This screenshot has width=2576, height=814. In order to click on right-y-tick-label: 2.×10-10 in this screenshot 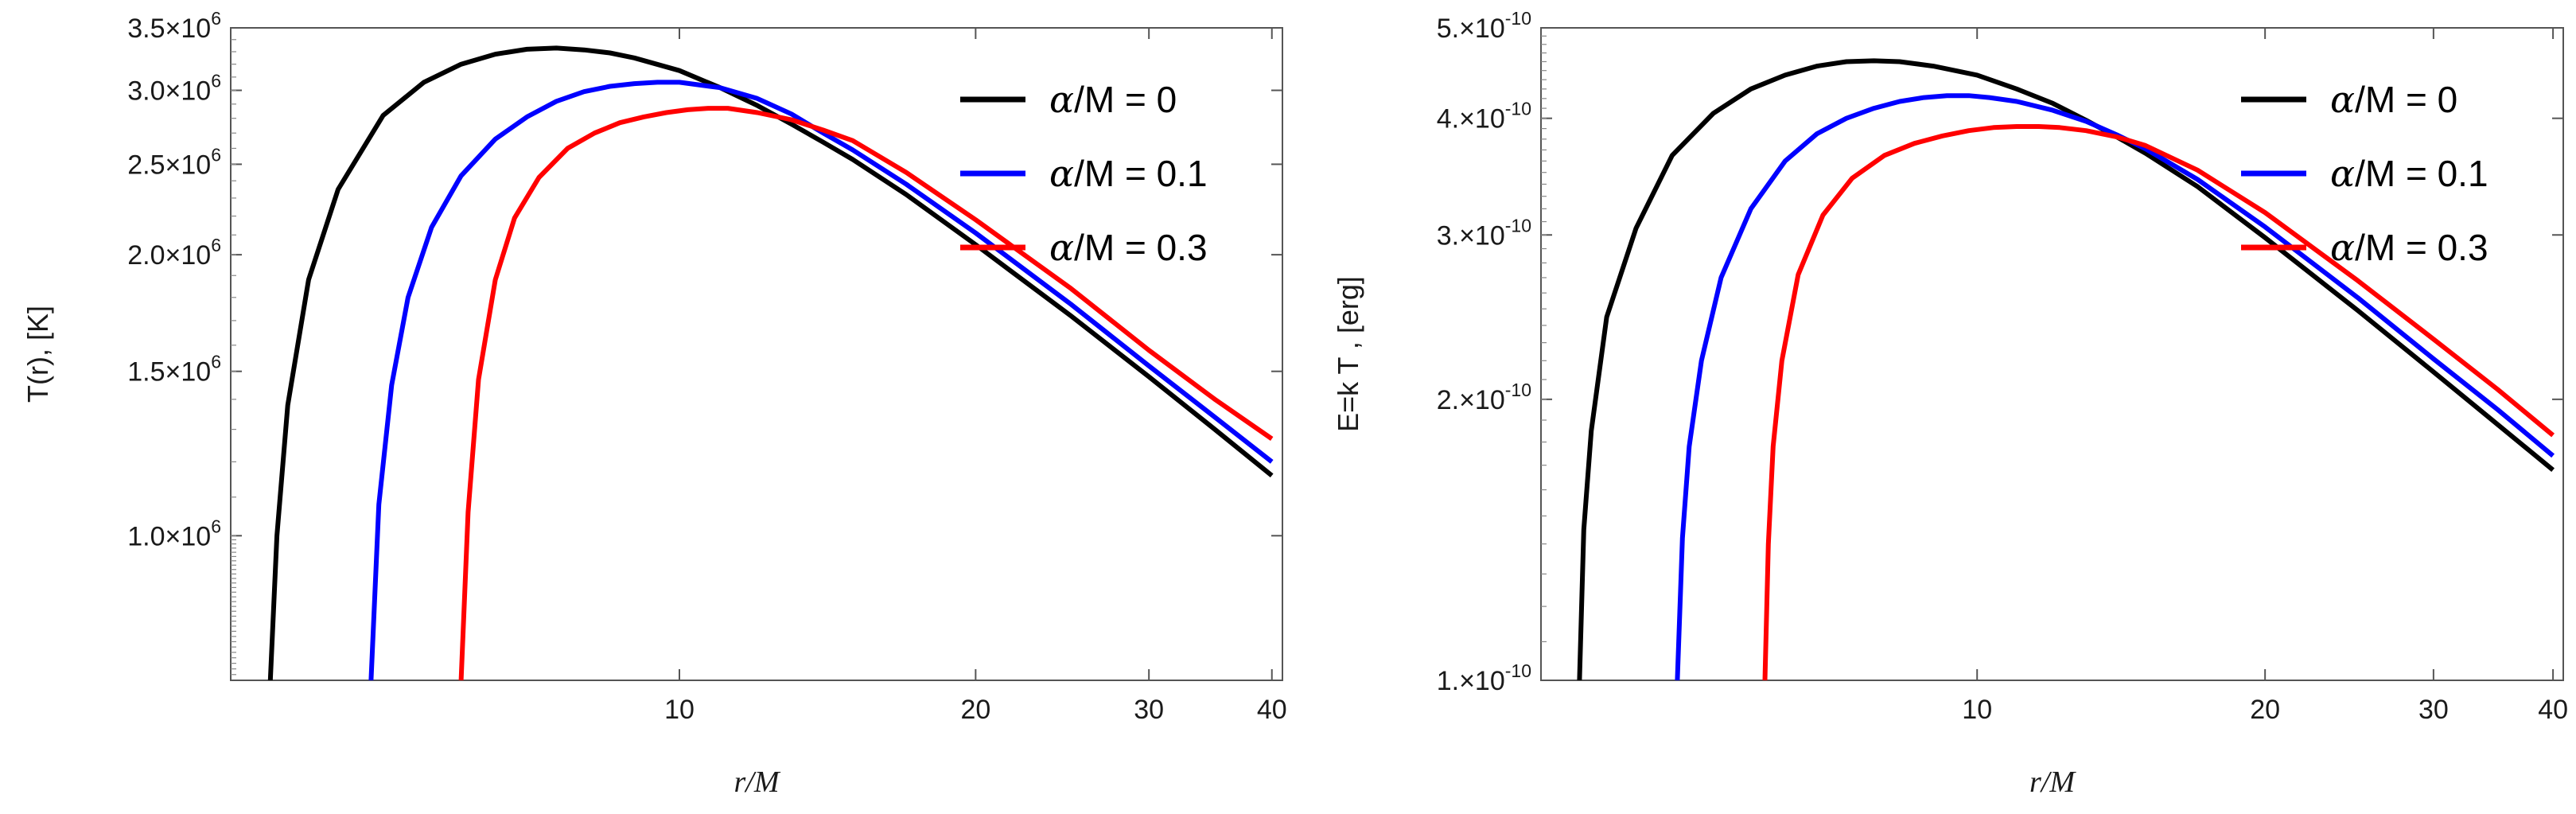, I will do `click(1484, 397)`.